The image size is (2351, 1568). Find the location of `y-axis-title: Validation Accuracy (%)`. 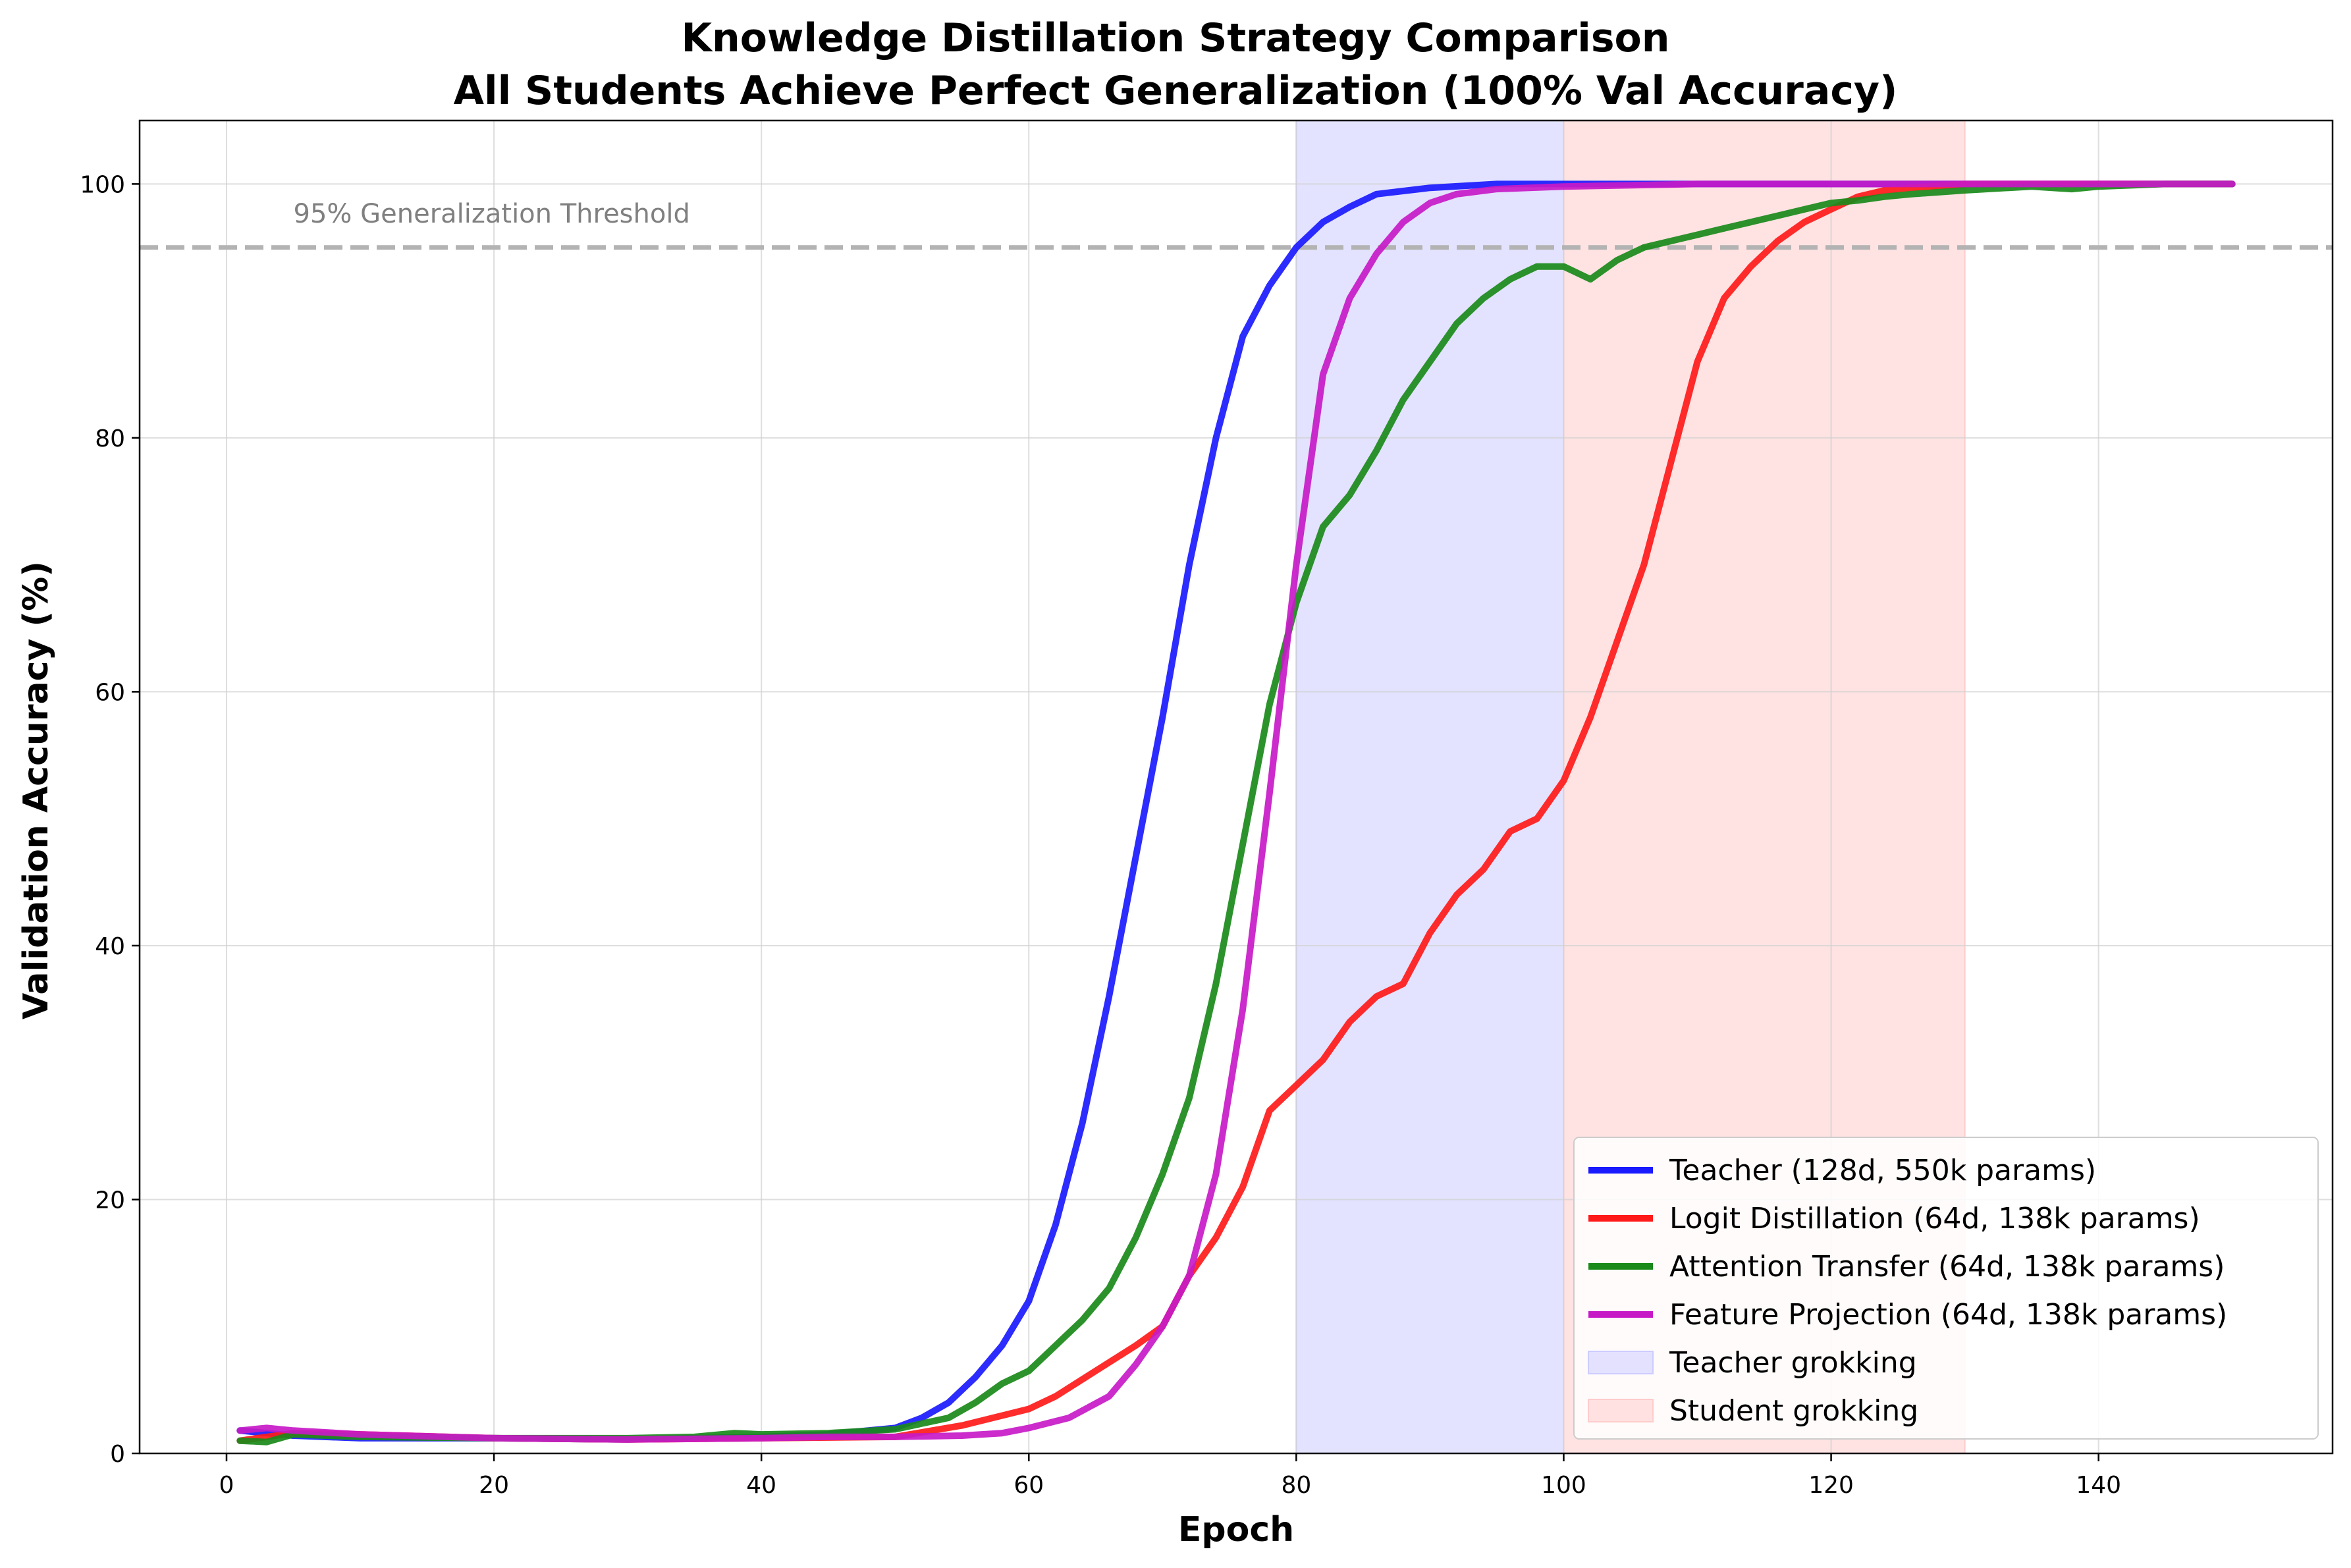

y-axis-title: Validation Accuracy (%) is located at coordinates (36, 790).